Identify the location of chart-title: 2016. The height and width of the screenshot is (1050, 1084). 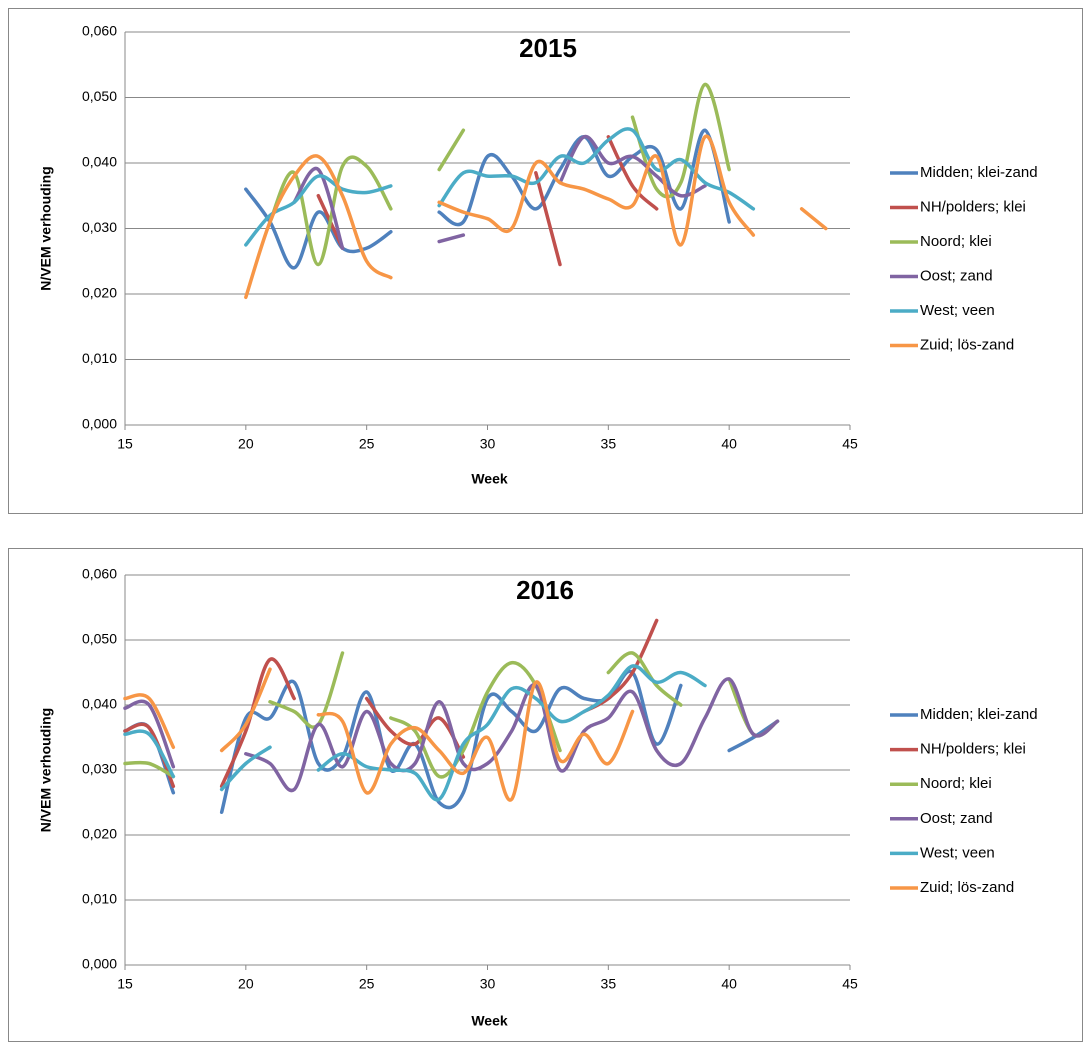
(545, 590).